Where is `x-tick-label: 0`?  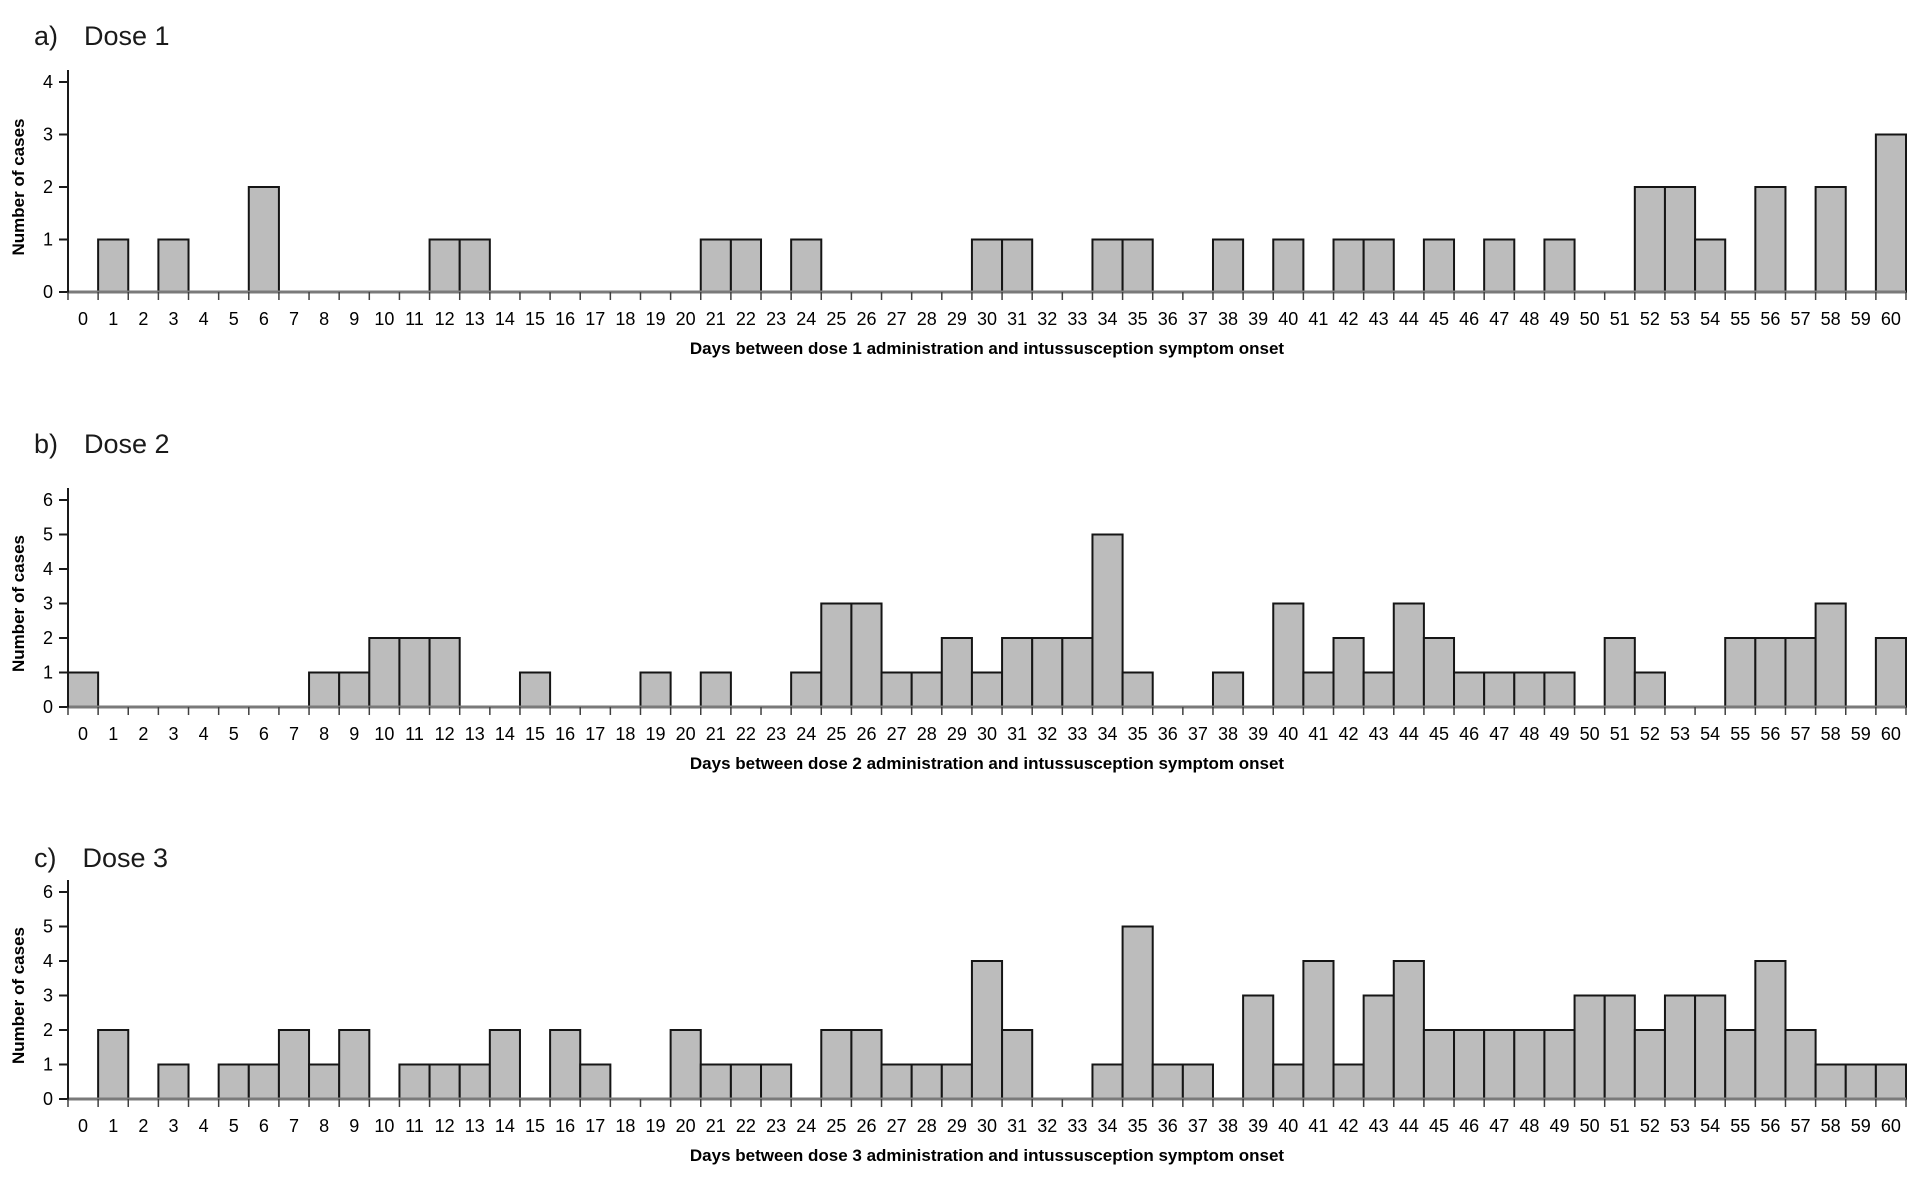
x-tick-label: 0 is located at coordinates (83, 1126).